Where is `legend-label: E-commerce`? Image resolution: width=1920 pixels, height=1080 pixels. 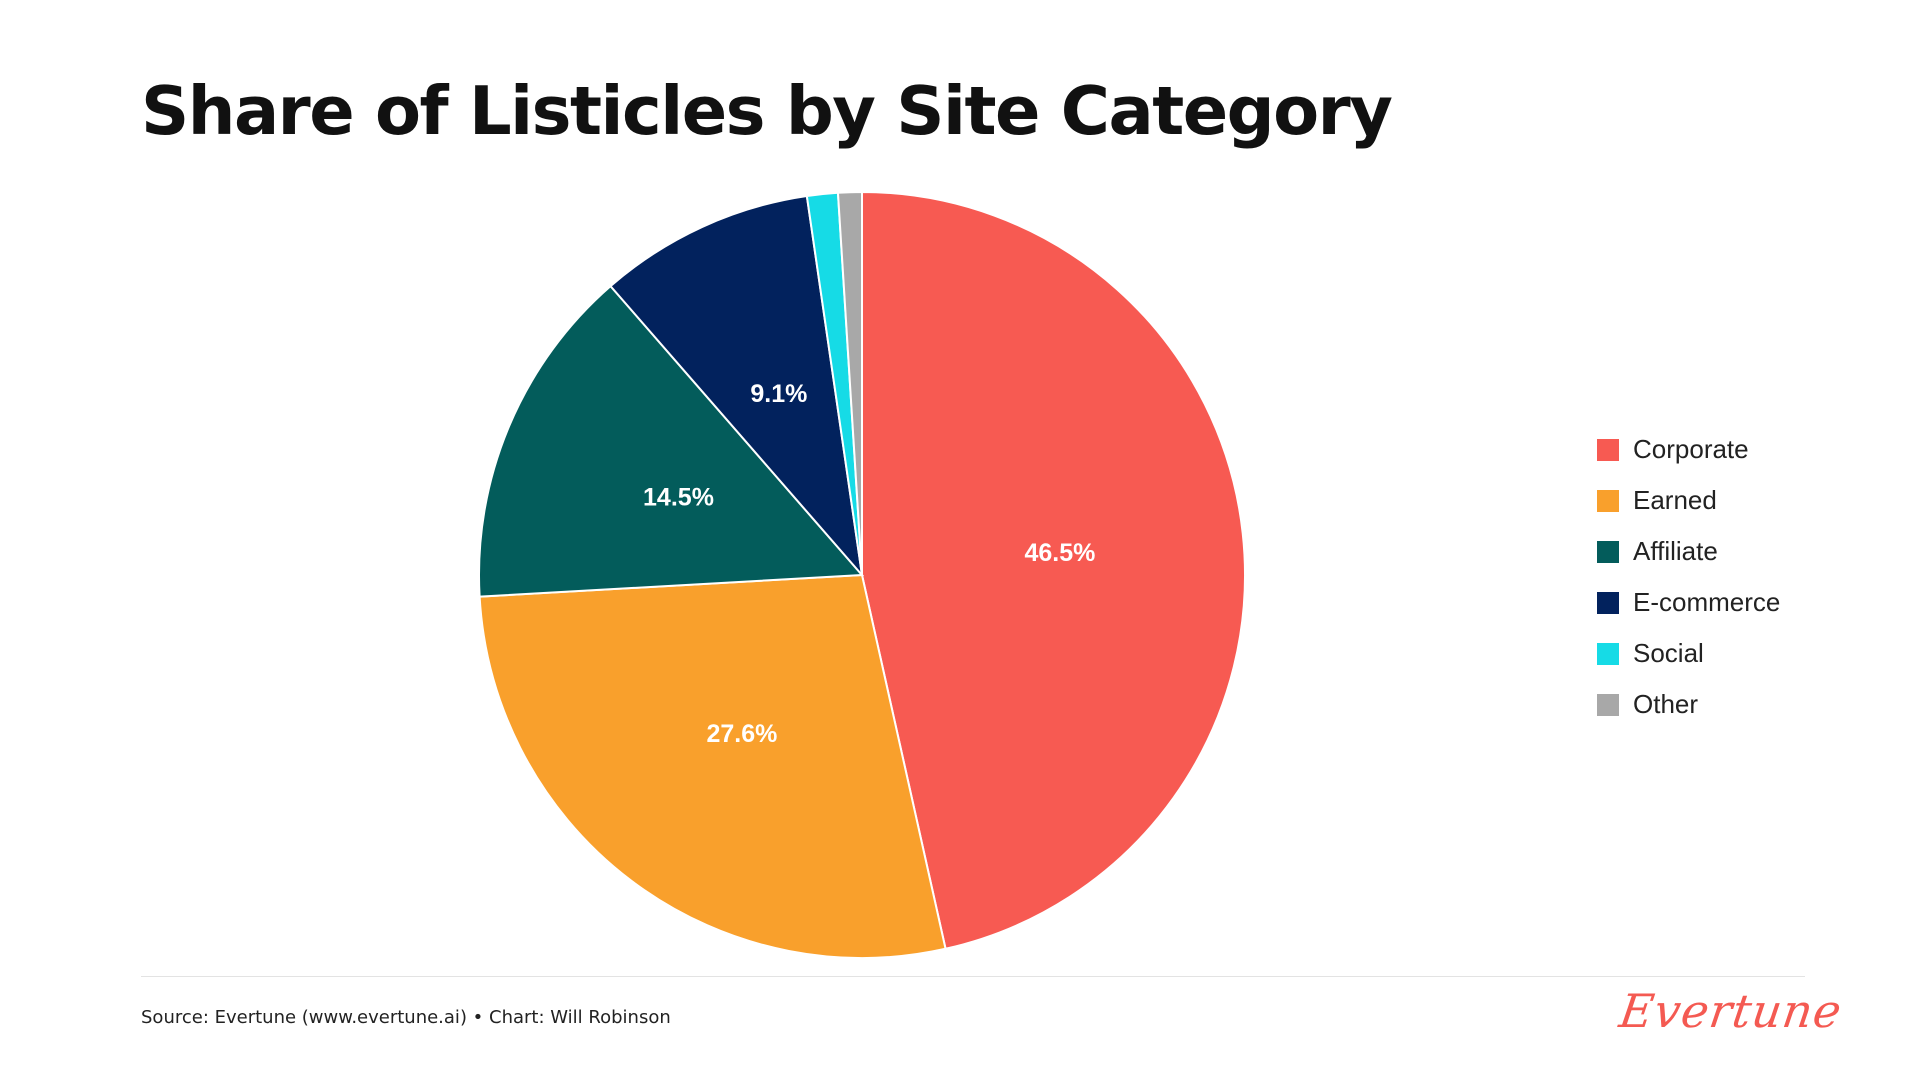 legend-label: E-commerce is located at coordinates (1707, 602).